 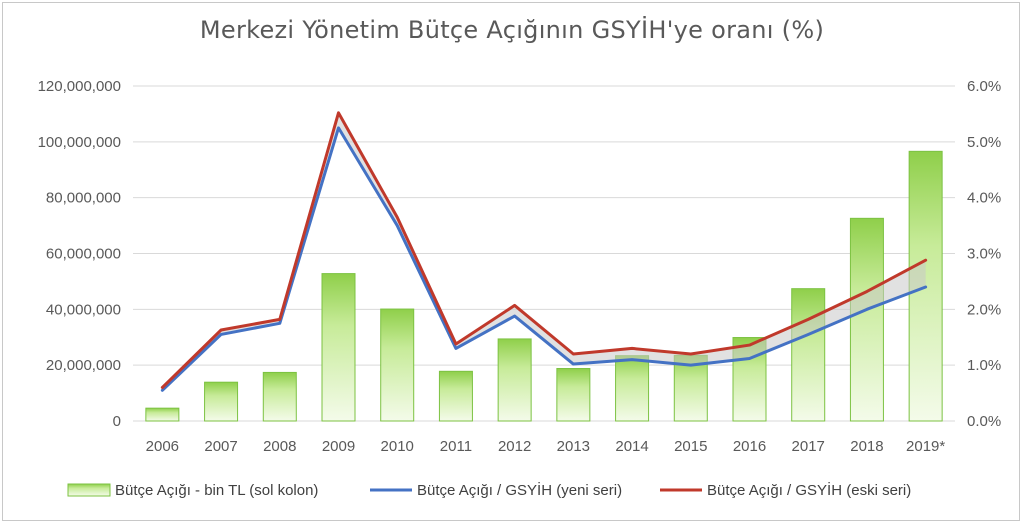 I want to click on y-right-tick-label: 5.0%, so click(x=984, y=142).